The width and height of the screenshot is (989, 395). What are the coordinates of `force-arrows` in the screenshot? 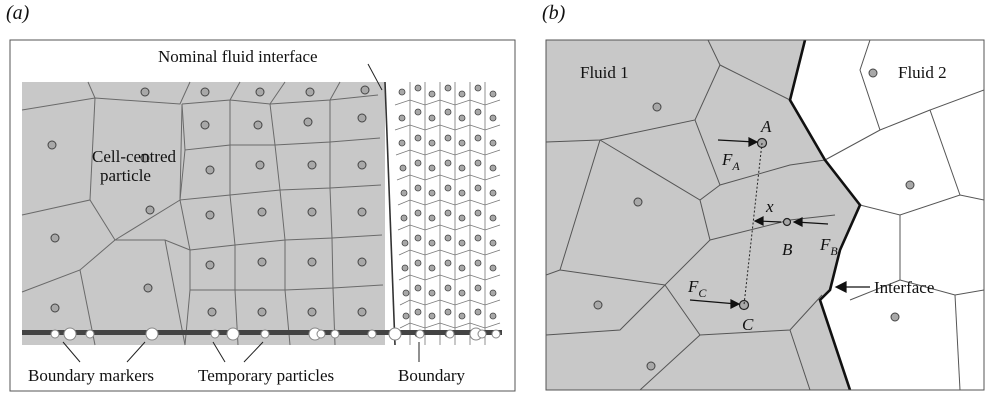 It's located at (779, 223).